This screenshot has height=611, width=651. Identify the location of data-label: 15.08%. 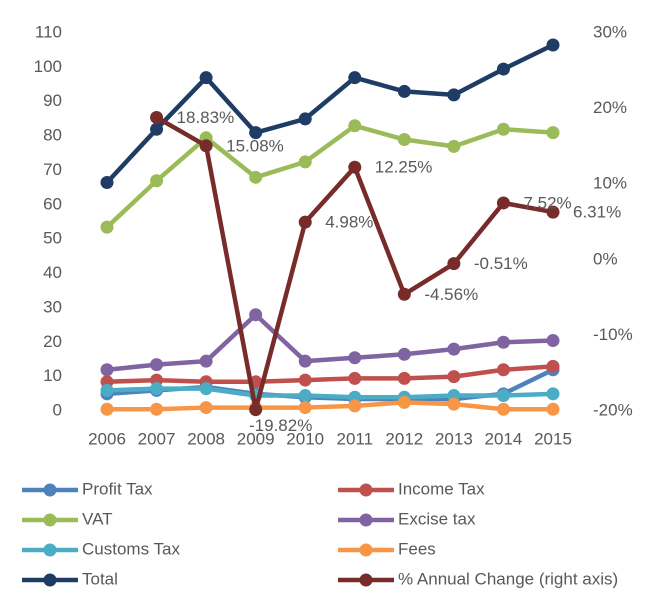
(255, 145).